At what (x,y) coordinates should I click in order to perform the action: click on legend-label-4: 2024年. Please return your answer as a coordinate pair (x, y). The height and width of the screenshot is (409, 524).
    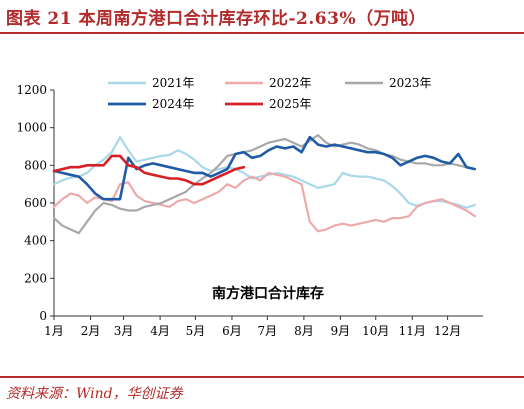
    Looking at the image, I should click on (173, 104).